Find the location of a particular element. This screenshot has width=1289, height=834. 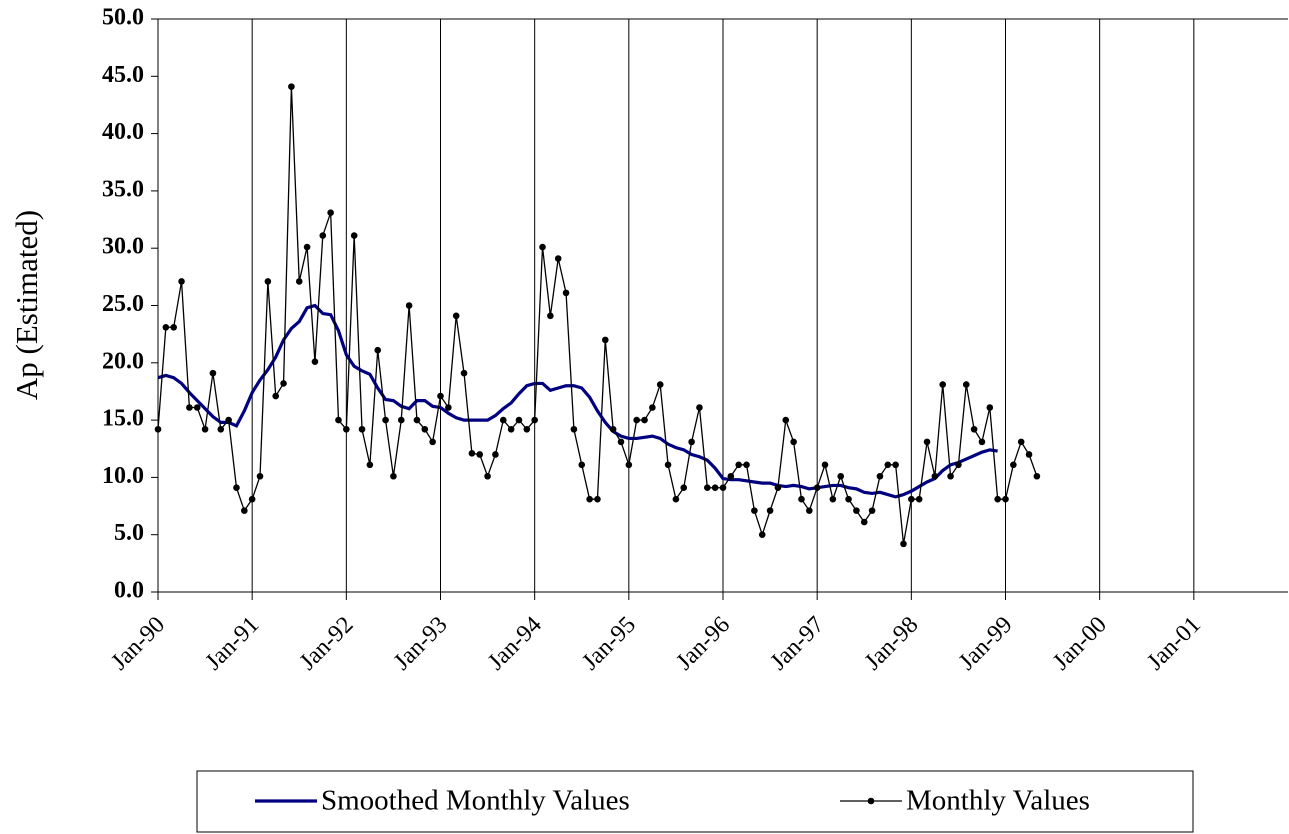

x-tick-label: Jan-91 is located at coordinates (233, 644).